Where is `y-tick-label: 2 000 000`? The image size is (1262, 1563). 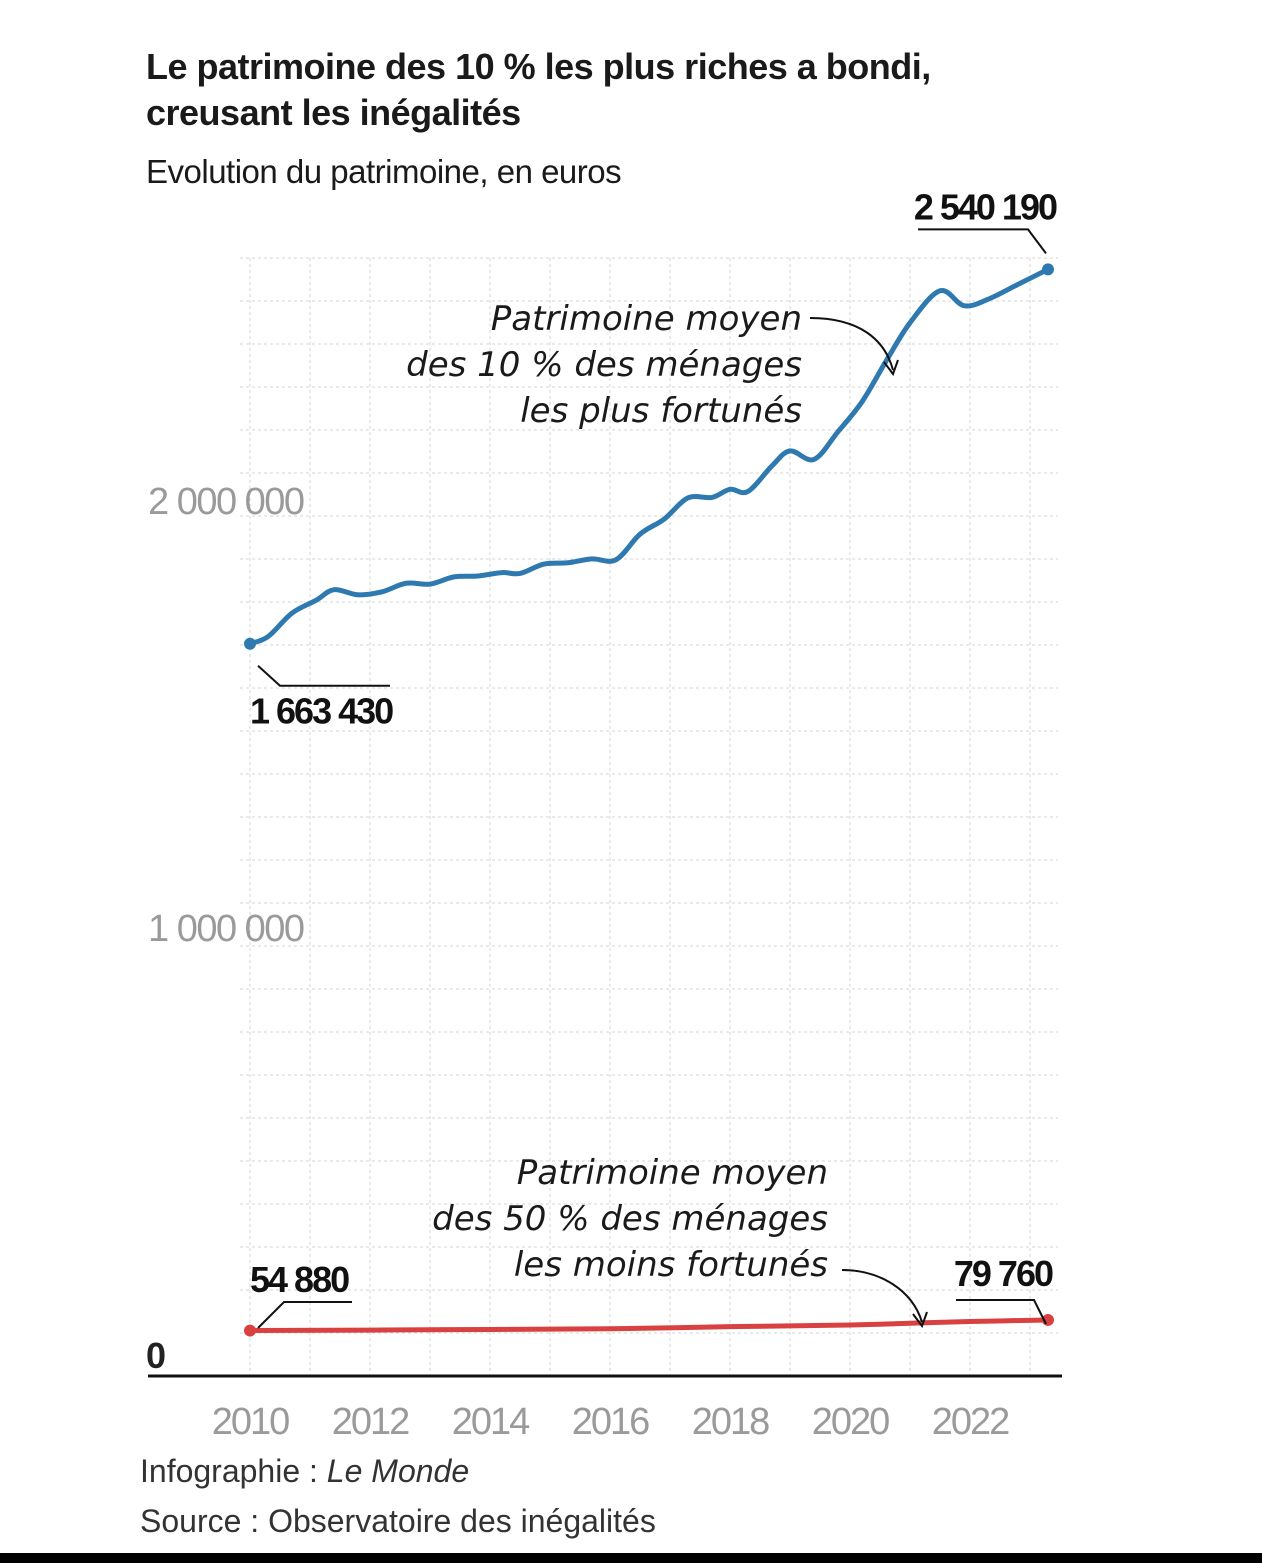
y-tick-label: 2 000 000 is located at coordinates (226, 502).